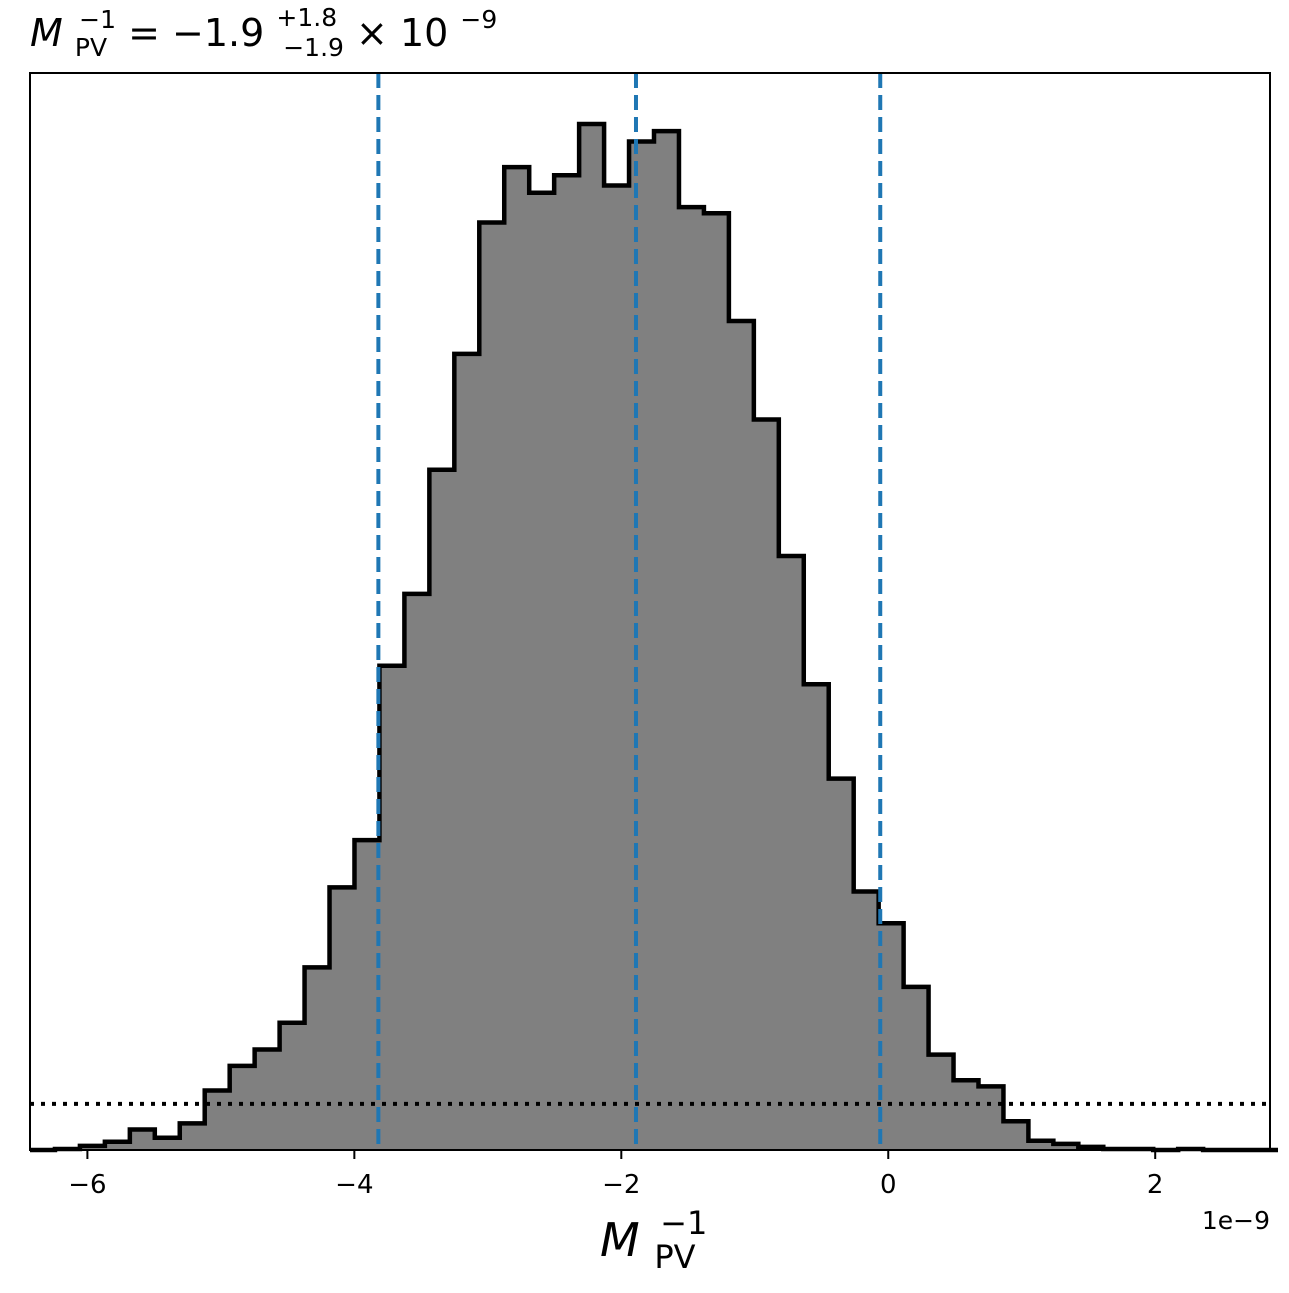 This screenshot has width=1289, height=1293. What do you see at coordinates (402, 33) in the screenshot?
I see `title-times: × 10` at bounding box center [402, 33].